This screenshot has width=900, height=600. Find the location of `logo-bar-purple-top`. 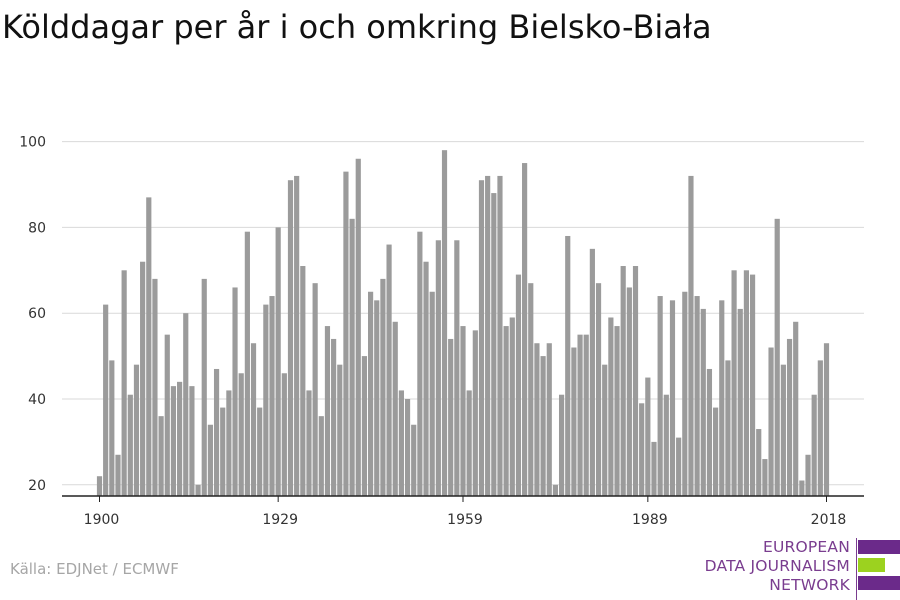

logo-bar-purple-top is located at coordinates (879, 547).